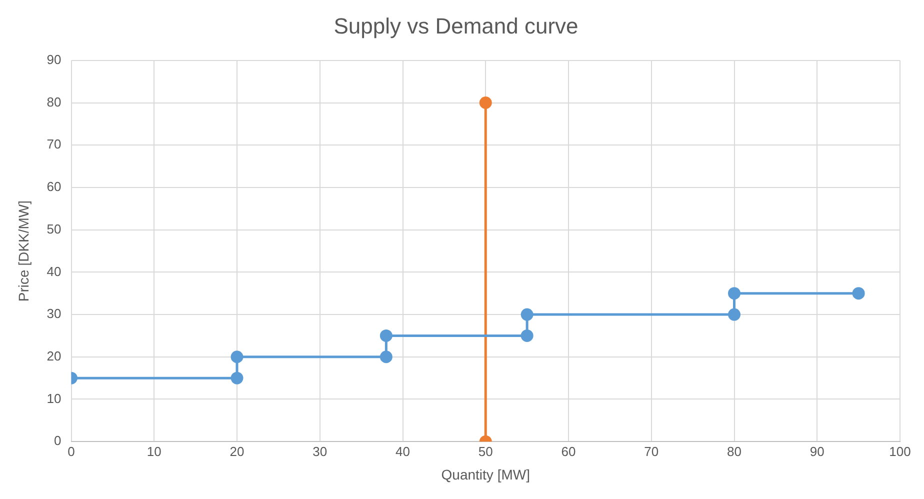 The image size is (924, 499). Describe the element at coordinates (237, 451) in the screenshot. I see `x-tick-label: 20` at that location.